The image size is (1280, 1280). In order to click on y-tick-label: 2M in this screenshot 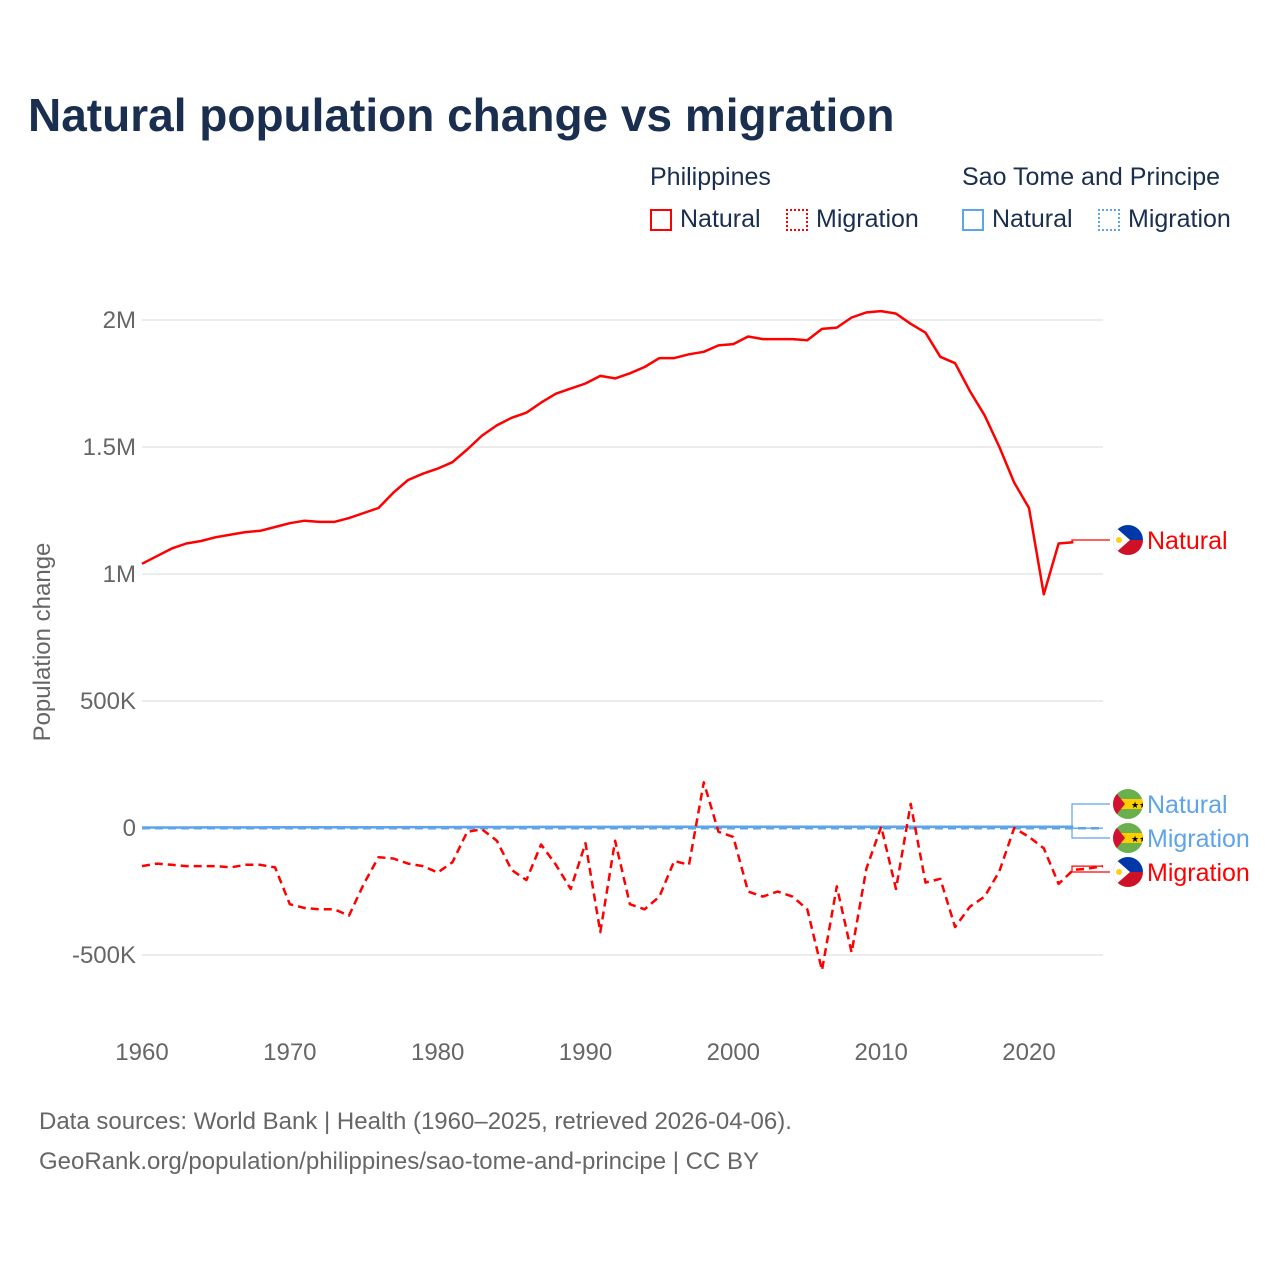, I will do `click(119, 320)`.